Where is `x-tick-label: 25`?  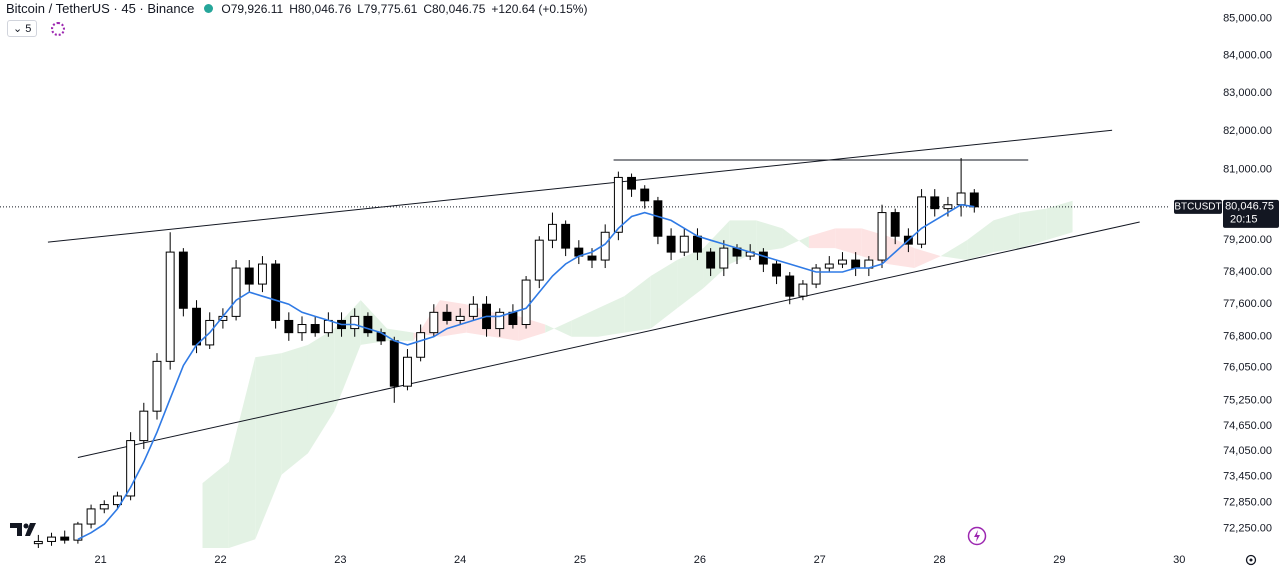 x-tick-label: 25 is located at coordinates (580, 560).